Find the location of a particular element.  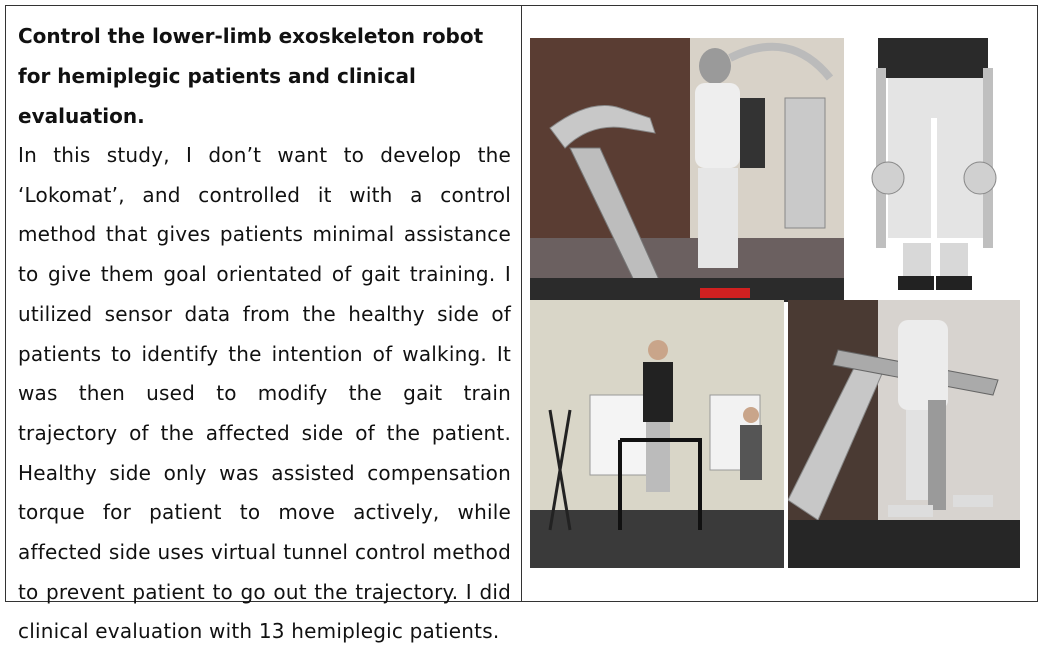

lab-walking-trial-photo is located at coordinates (657, 434).